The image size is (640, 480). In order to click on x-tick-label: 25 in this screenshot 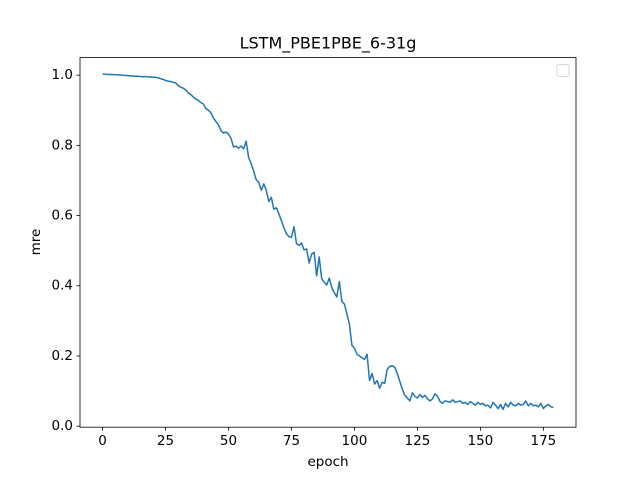, I will do `click(165, 441)`.